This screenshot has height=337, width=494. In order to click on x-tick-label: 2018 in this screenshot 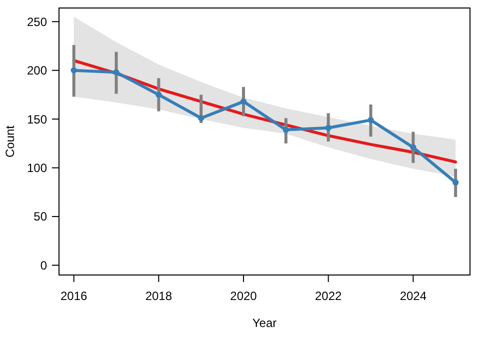, I will do `click(158, 296)`.